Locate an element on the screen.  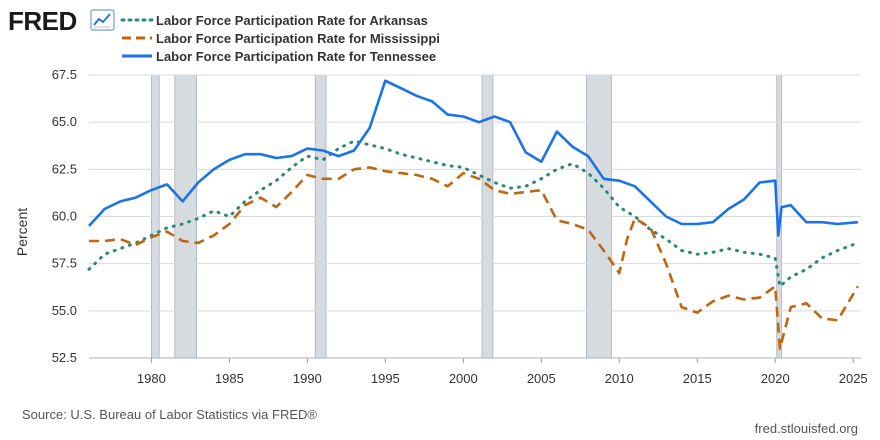
y-axis-ticks: 52.5 55.0 57.5 60.0 62.5 65.0 67.5 is located at coordinates (64, 216).